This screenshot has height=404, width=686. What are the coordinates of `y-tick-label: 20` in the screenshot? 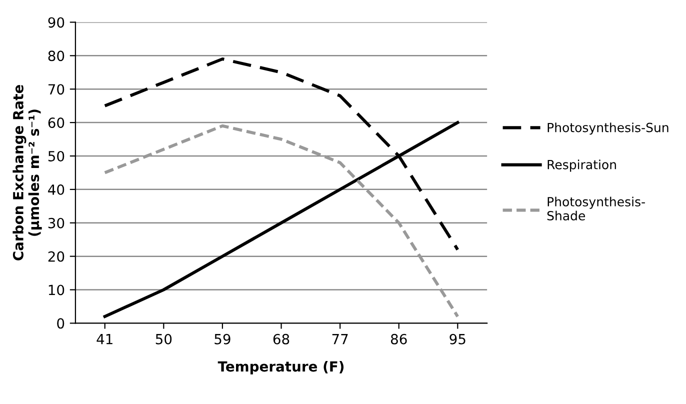 It's located at (56, 256).